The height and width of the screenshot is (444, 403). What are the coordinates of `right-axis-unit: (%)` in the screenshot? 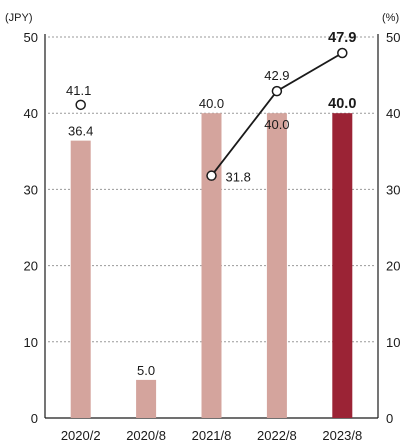 It's located at (390, 18).